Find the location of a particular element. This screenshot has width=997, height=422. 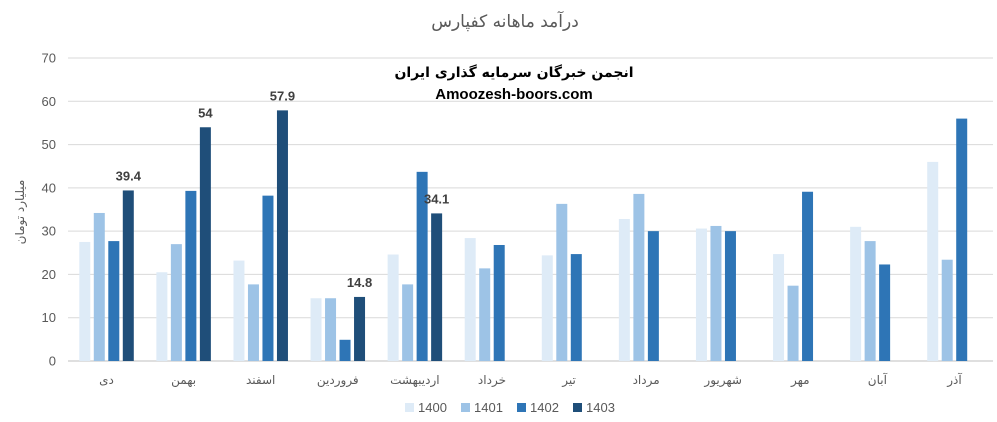

data-label: 34.1 is located at coordinates (436, 198).